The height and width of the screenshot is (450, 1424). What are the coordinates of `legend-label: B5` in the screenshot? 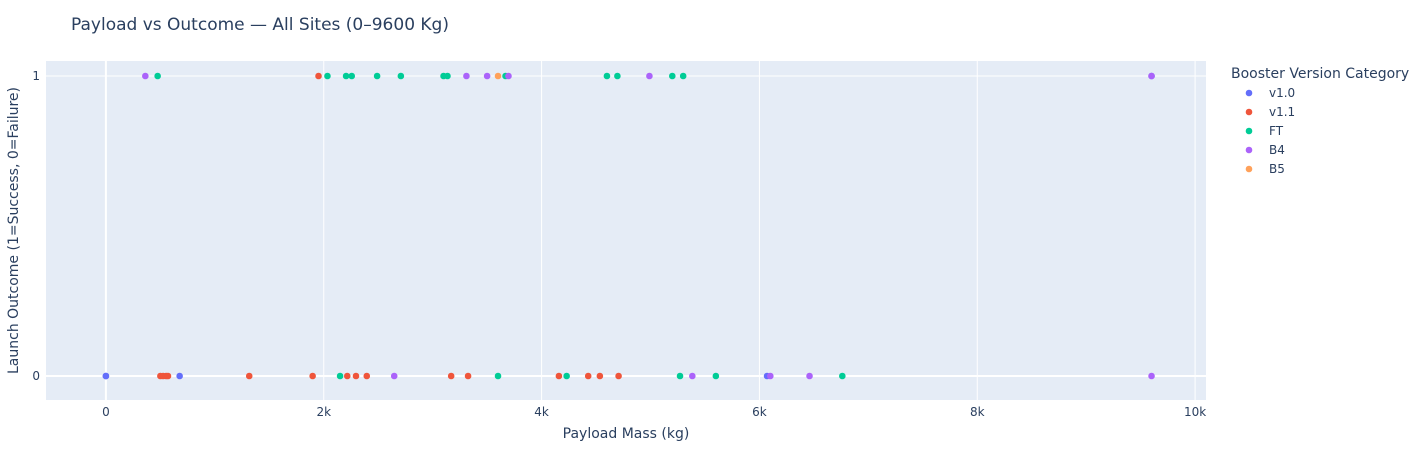 It's located at (1277, 169).